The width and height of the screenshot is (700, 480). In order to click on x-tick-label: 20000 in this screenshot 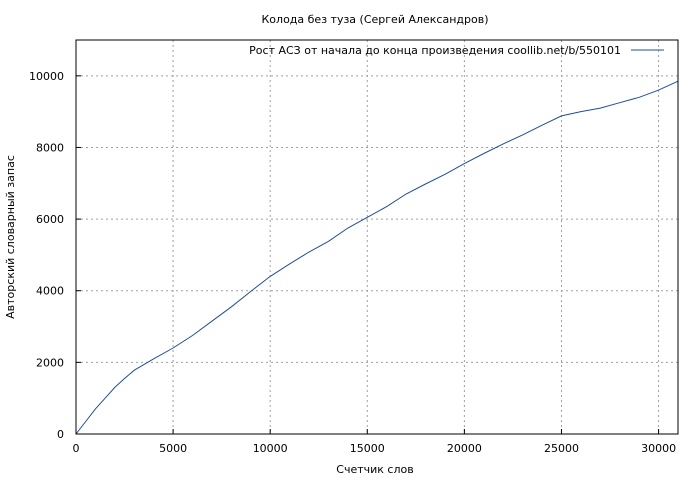, I will do `click(464, 448)`.